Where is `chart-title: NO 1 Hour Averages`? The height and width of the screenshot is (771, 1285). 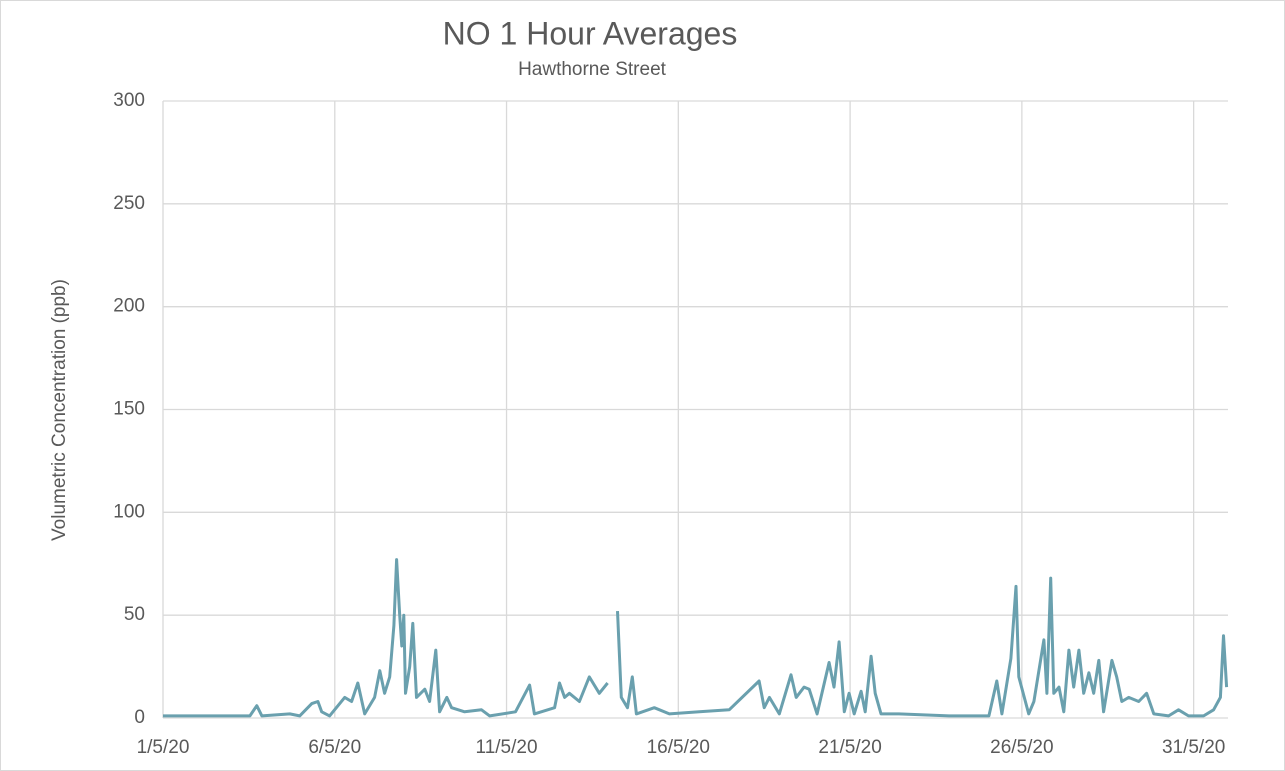
chart-title: NO 1 Hour Averages is located at coordinates (590, 33).